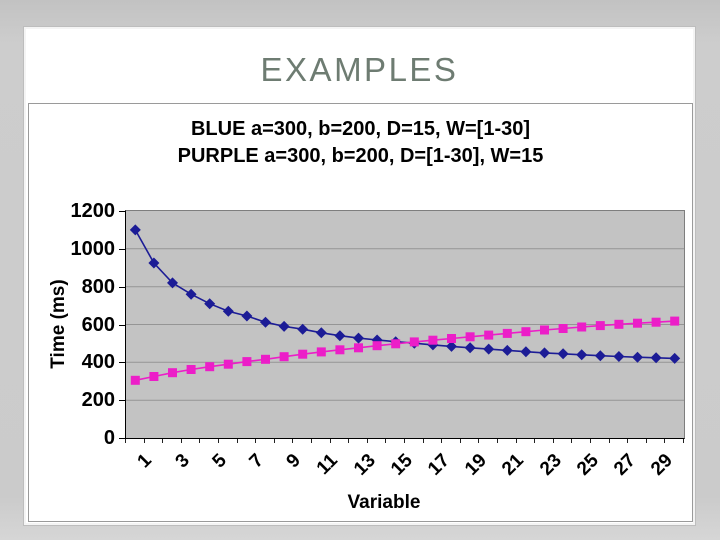  I want to click on y-tick-label: 200, so click(98, 400).